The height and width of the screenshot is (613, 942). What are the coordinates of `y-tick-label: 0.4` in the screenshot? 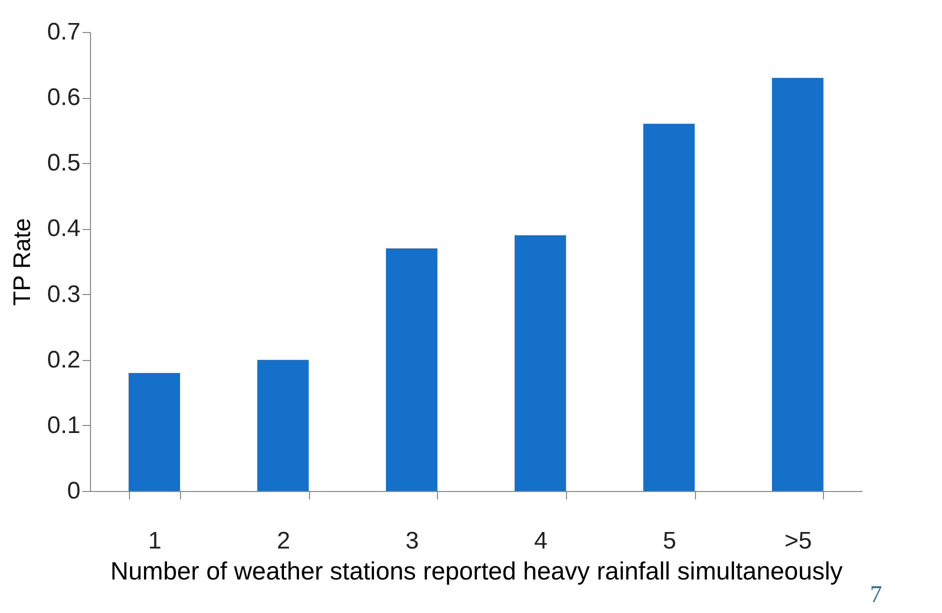 It's located at (63, 228).